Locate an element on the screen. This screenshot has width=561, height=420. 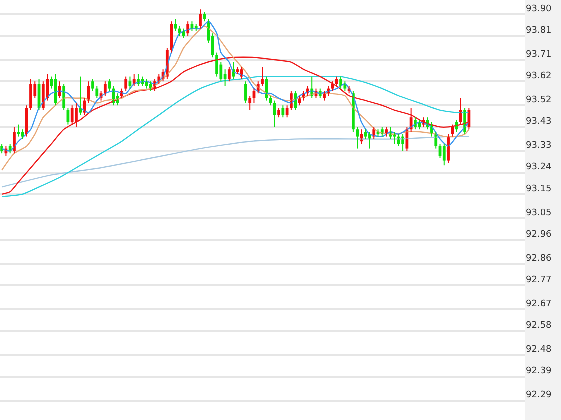
y-tick-label: 93.90 is located at coordinates (539, 9).